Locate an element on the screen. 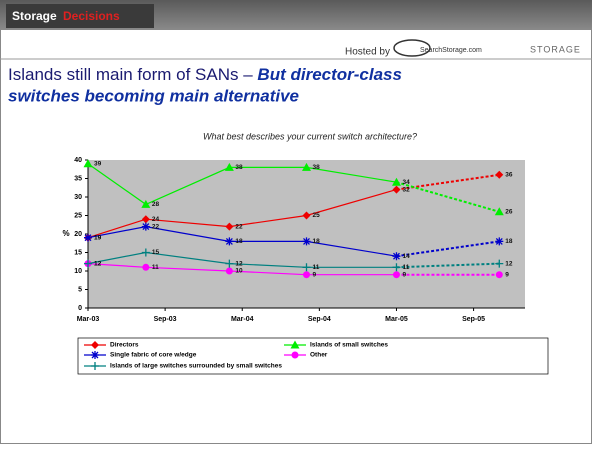 The width and height of the screenshot is (592, 449). logo-box is located at coordinates (80, 16).